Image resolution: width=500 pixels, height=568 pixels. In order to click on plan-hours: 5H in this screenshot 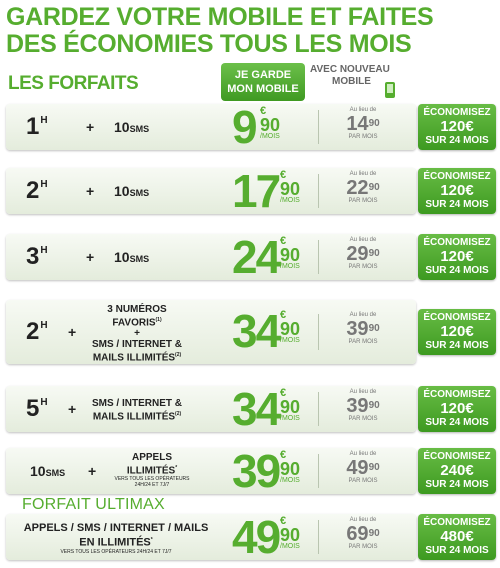, I will do `click(37, 408)`.